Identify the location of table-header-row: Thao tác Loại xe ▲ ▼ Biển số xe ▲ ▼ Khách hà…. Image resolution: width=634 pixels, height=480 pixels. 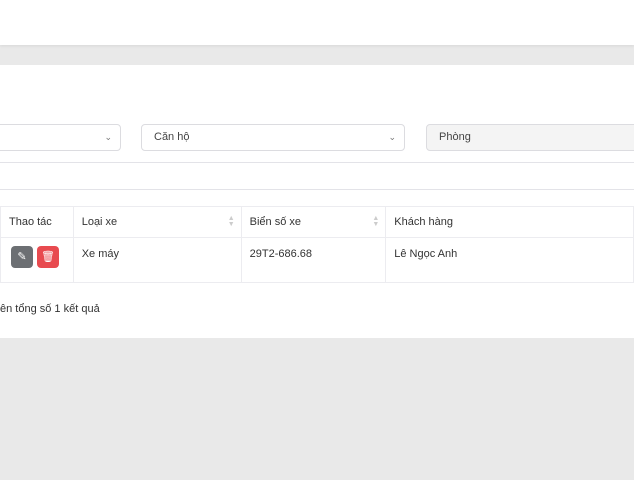
(317, 222).